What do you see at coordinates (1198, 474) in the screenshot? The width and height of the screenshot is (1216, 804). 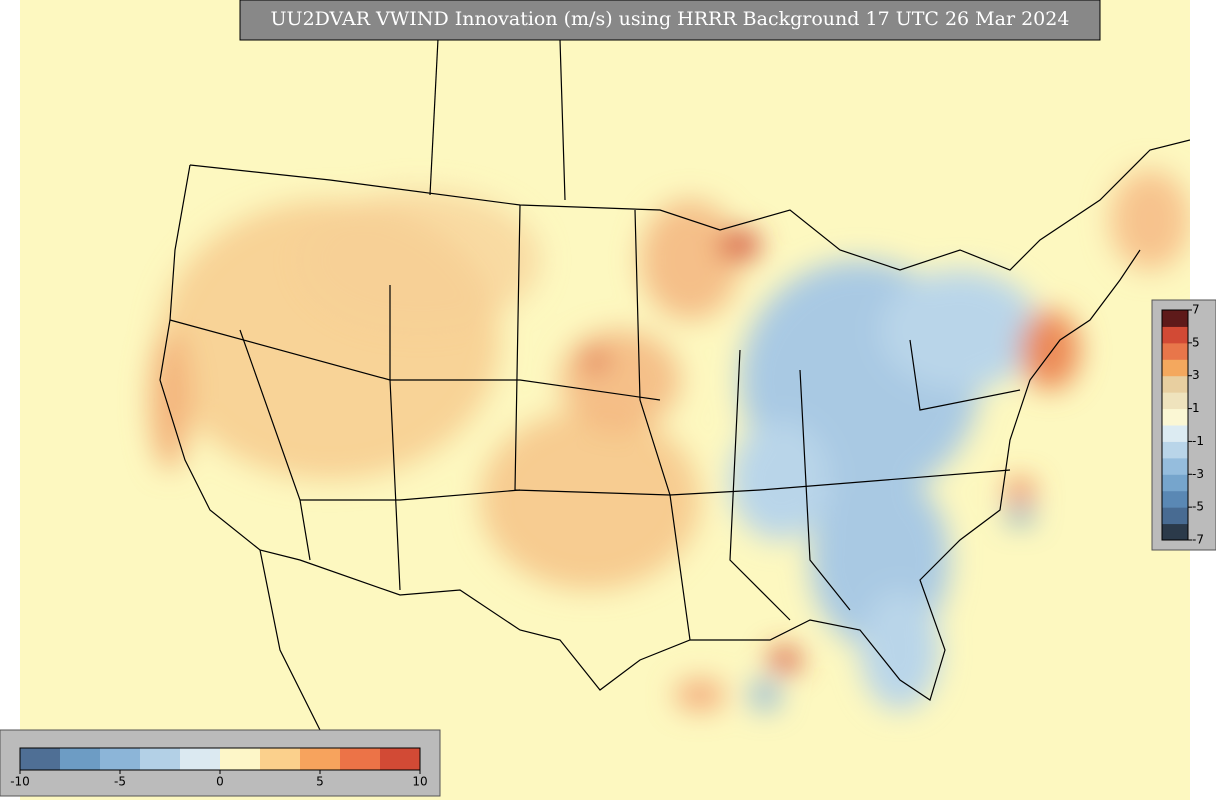 I see `colorbar-tick-label: -3` at bounding box center [1198, 474].